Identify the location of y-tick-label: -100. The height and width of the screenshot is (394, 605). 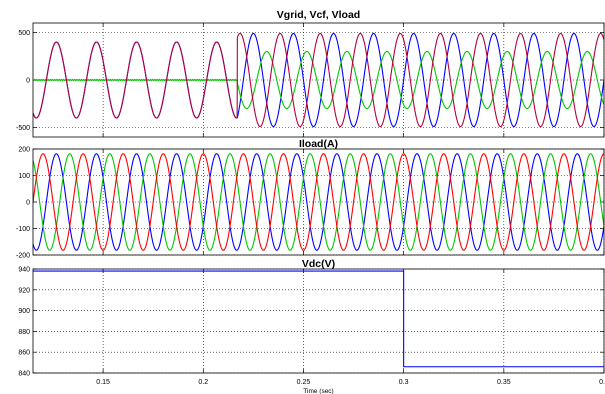
(23, 229).